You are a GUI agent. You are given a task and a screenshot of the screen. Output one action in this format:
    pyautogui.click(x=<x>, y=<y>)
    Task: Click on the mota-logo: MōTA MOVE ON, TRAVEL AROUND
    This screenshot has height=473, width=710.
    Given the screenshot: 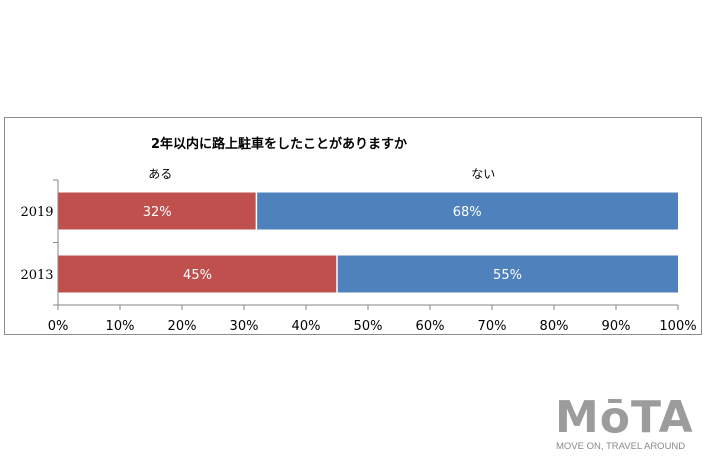 What is the action you would take?
    pyautogui.click(x=624, y=422)
    